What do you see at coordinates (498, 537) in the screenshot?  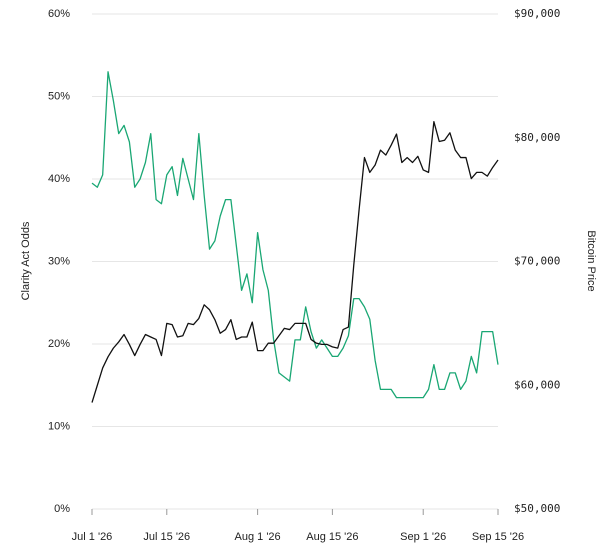 I see `x-tick-label: Sep 15 '26` at bounding box center [498, 537].